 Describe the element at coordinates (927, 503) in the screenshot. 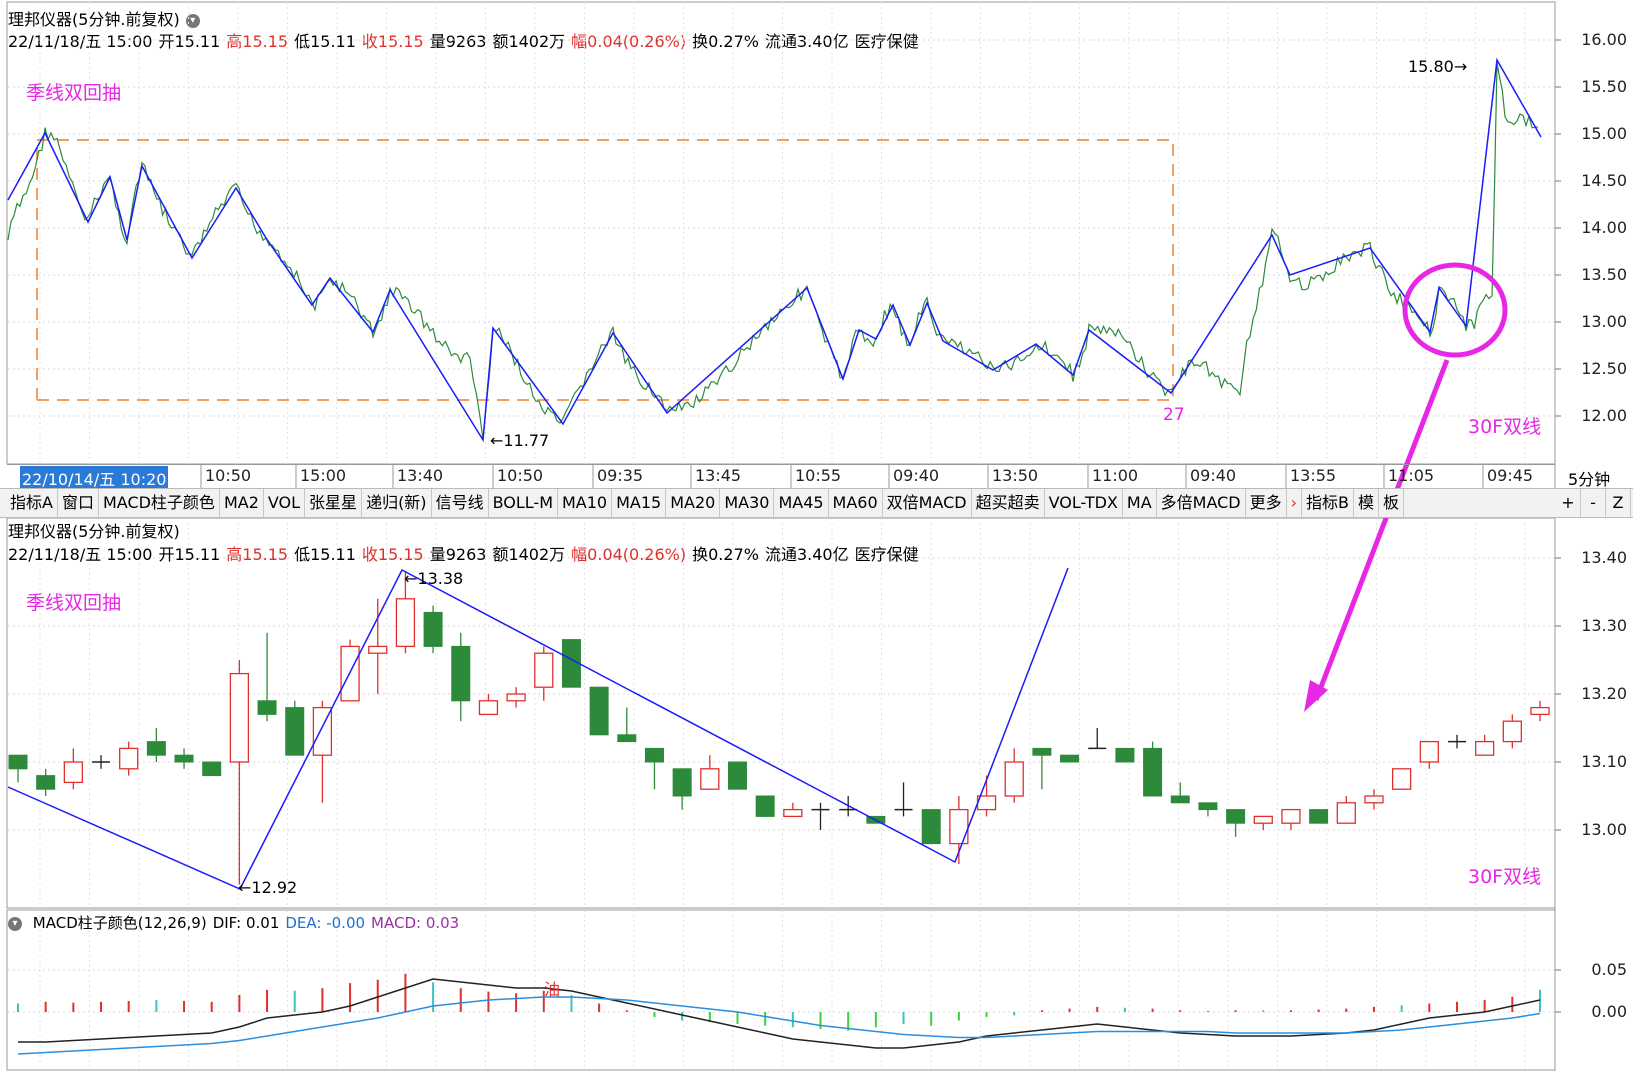

I see `toolbar-item: 双倍MACD` at that location.